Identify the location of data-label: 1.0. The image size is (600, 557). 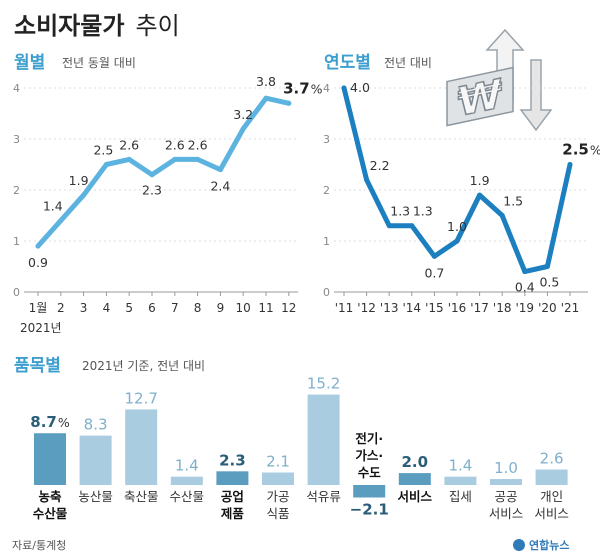
(457, 226).